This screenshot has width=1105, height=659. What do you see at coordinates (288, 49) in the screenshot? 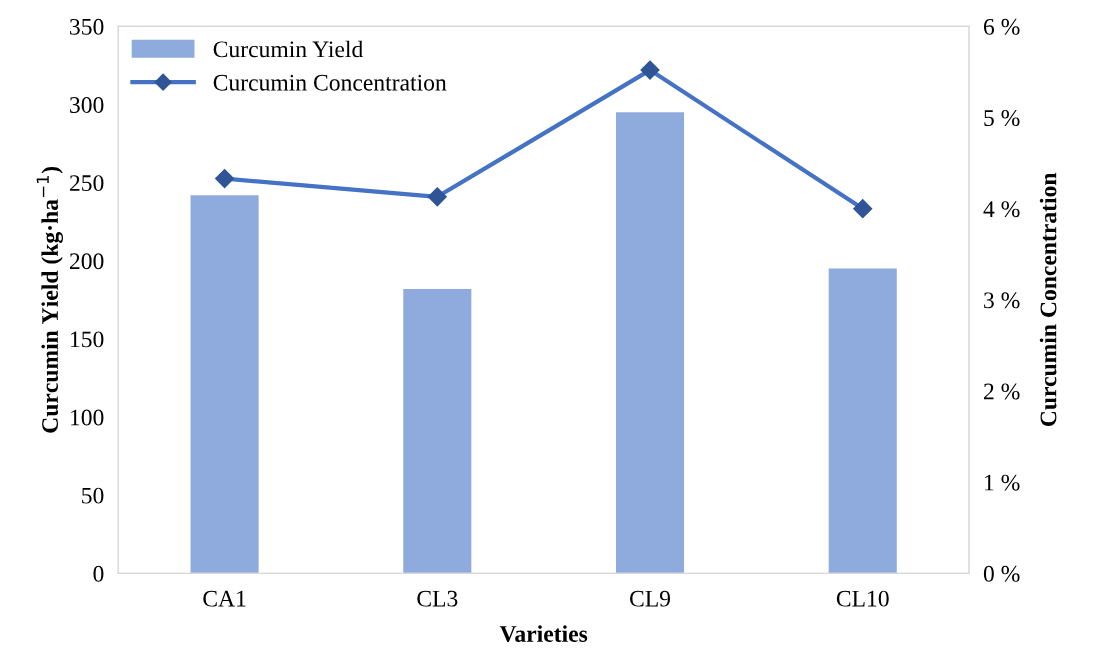
I see `legend-label: Curcumin Yield` at bounding box center [288, 49].